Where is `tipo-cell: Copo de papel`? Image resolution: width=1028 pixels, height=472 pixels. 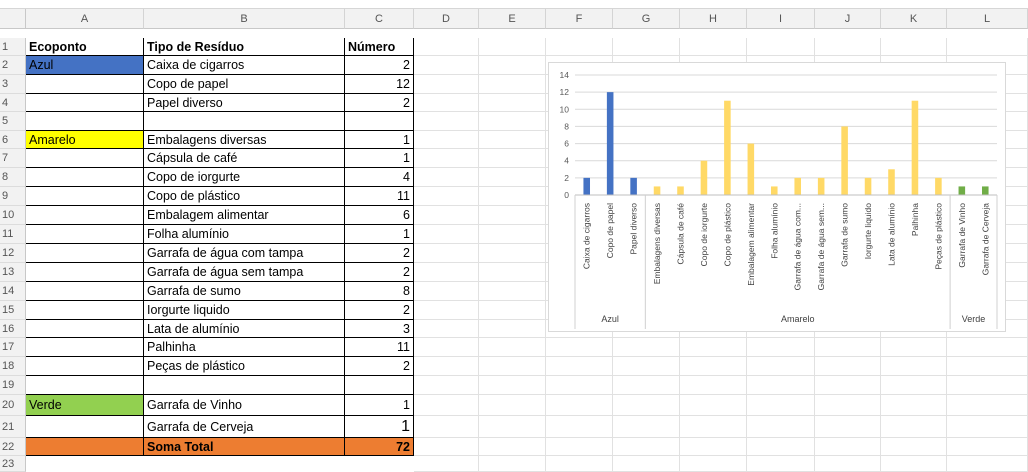
tipo-cell: Copo de papel is located at coordinates (244, 84).